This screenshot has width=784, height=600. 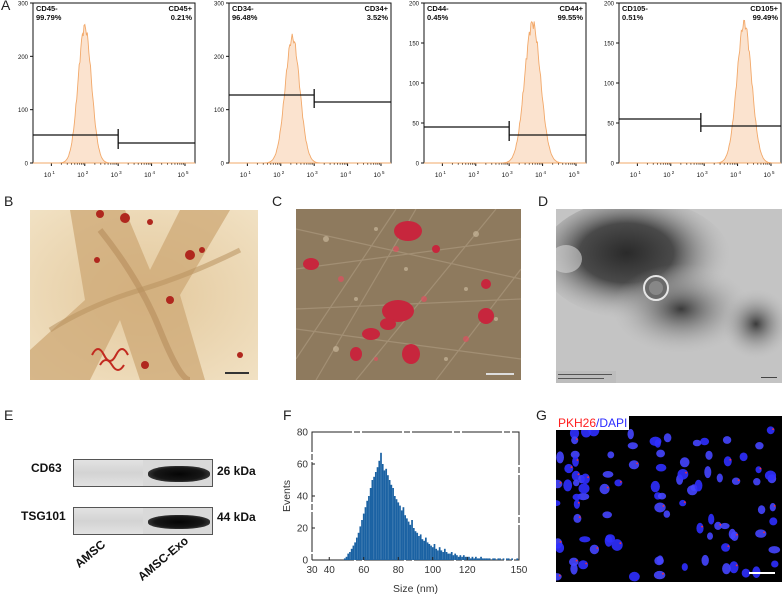 What do you see at coordinates (766, 17) in the screenshot?
I see `flow-positive-percent: 99.49%` at bounding box center [766, 17].